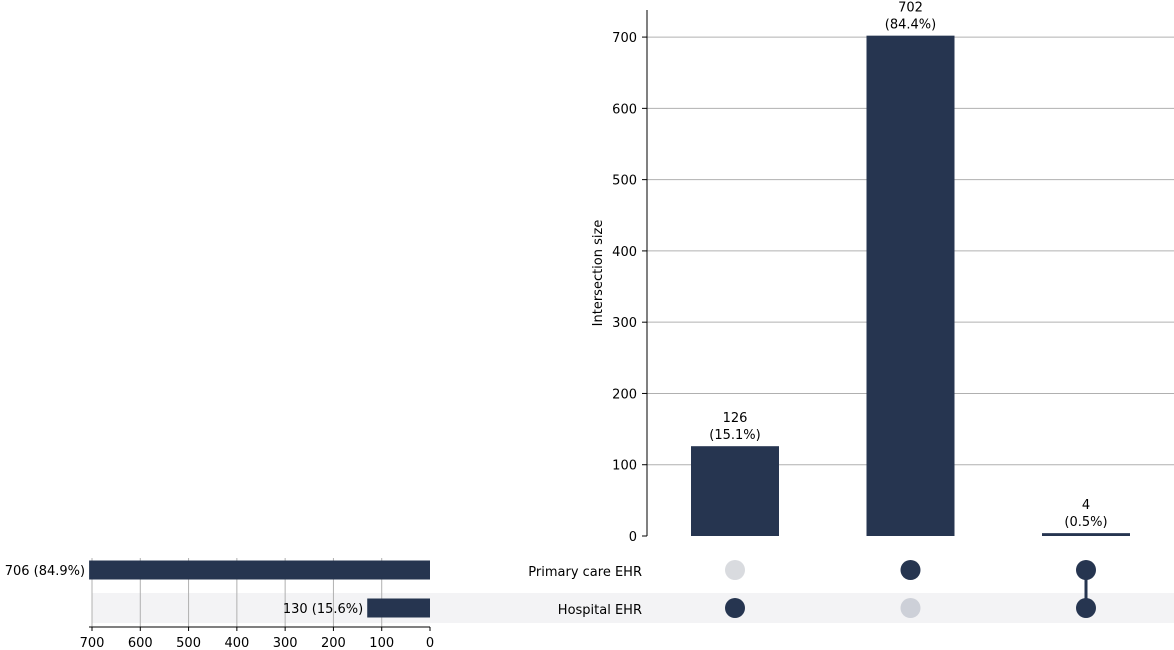 This screenshot has height=650, width=1174. Describe the element at coordinates (624, 466) in the screenshot. I see `intersection-y-tick-label: 100` at that location.